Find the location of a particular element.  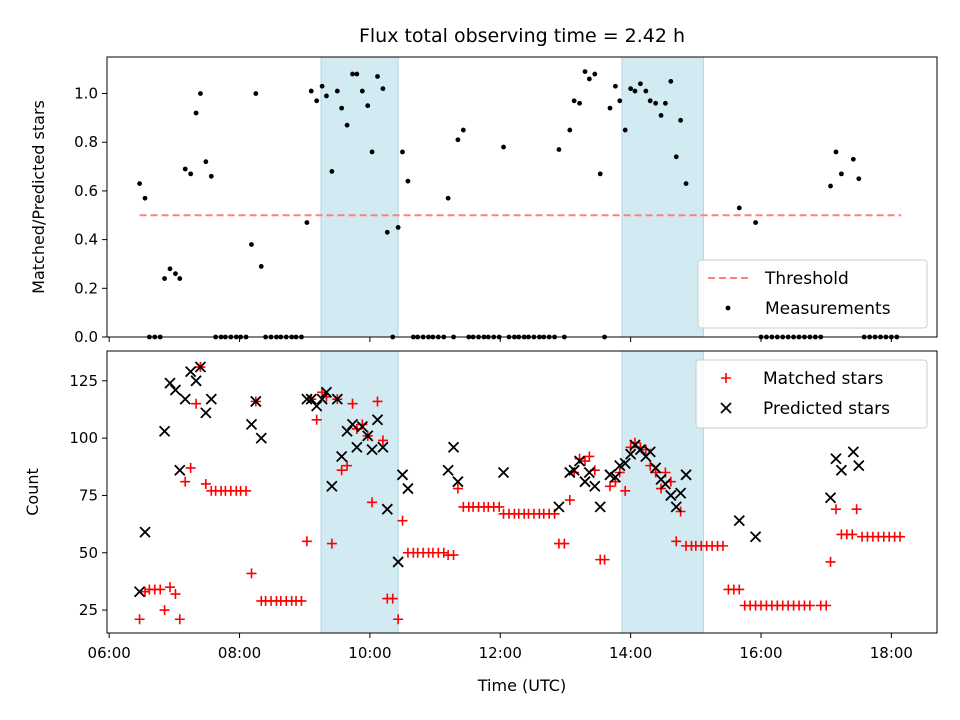

y-tick-label: 50 is located at coordinates (88, 553).